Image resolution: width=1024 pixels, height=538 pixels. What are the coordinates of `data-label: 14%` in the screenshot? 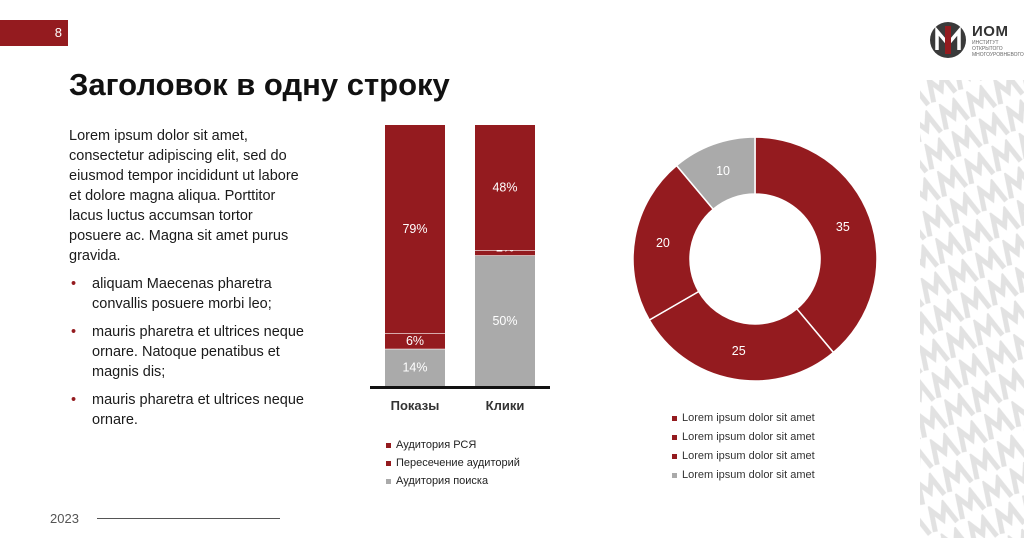 It's located at (414, 368).